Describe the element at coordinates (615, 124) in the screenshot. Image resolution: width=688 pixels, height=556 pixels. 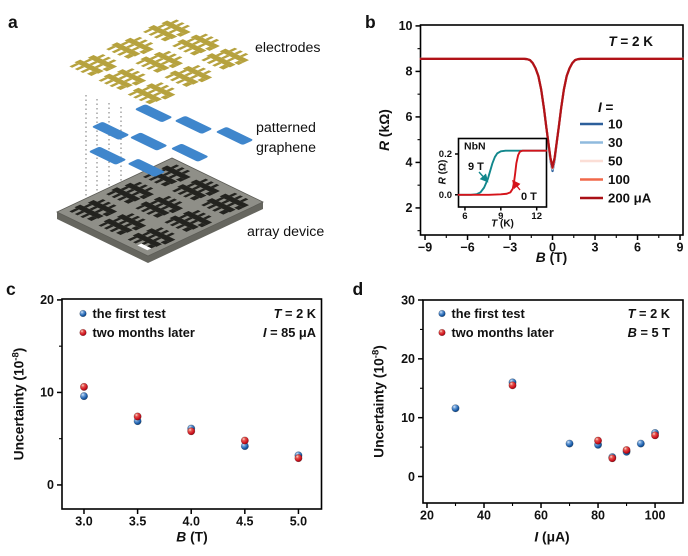
I see `legend-label-10: 10` at that location.